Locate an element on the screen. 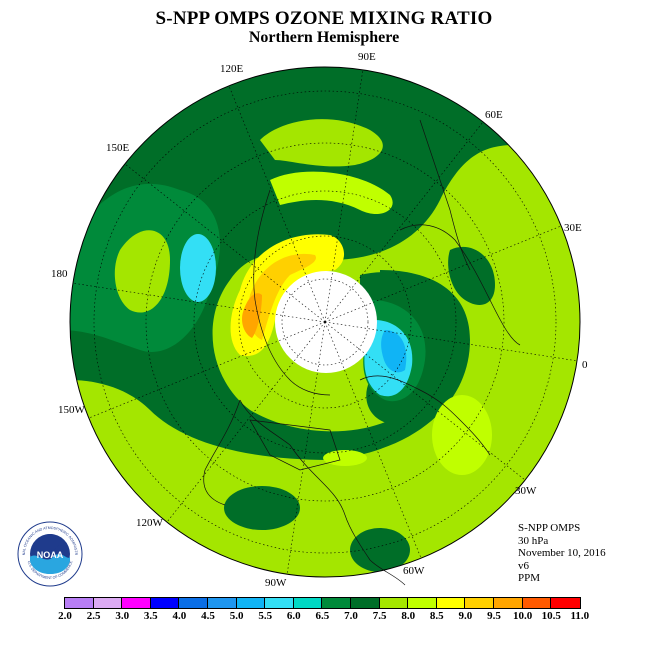 This screenshot has height=648, width=648. lon-label-120e: 120E is located at coordinates (232, 69).